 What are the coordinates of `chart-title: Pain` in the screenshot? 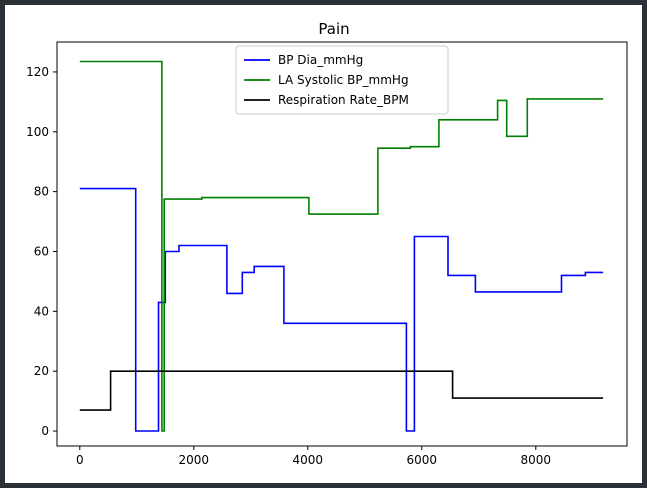 It's located at (333, 29).